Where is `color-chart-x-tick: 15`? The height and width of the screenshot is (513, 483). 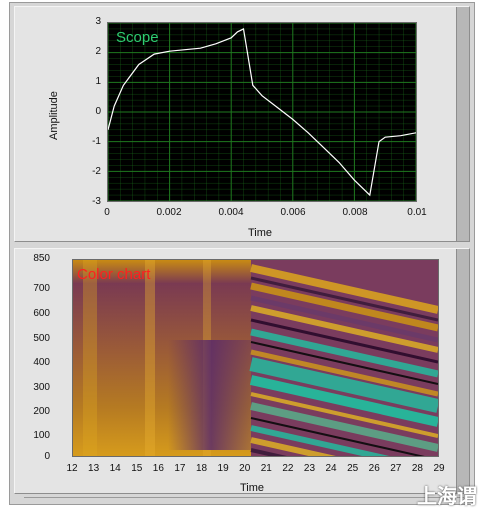 color-chart-x-tick: 15 is located at coordinates (137, 468).